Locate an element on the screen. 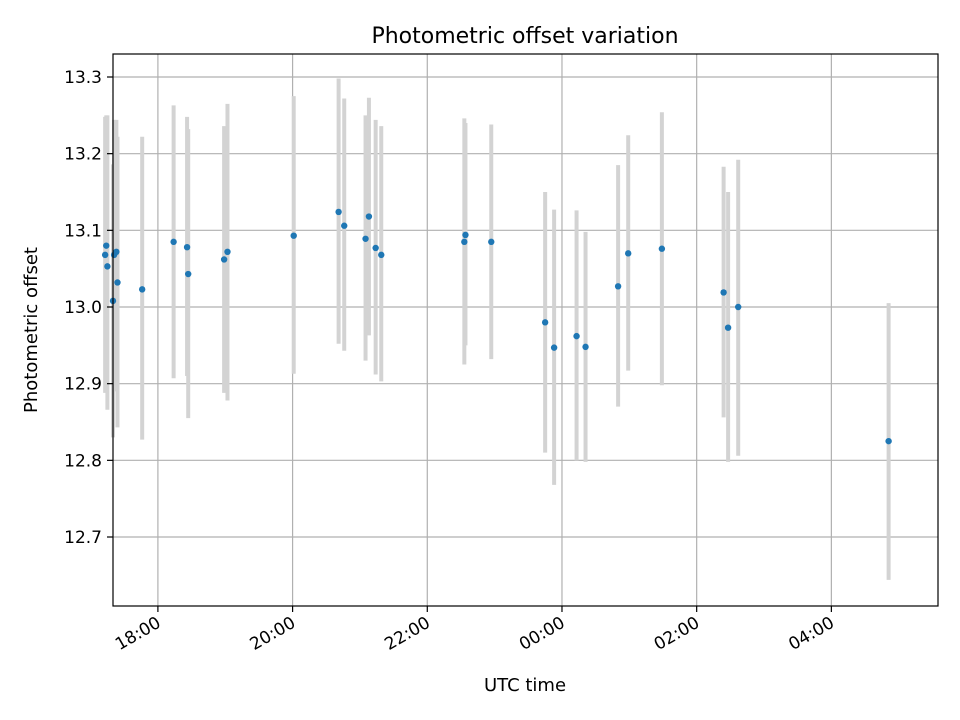  y-tick-label: 13.1 is located at coordinates (83, 231).